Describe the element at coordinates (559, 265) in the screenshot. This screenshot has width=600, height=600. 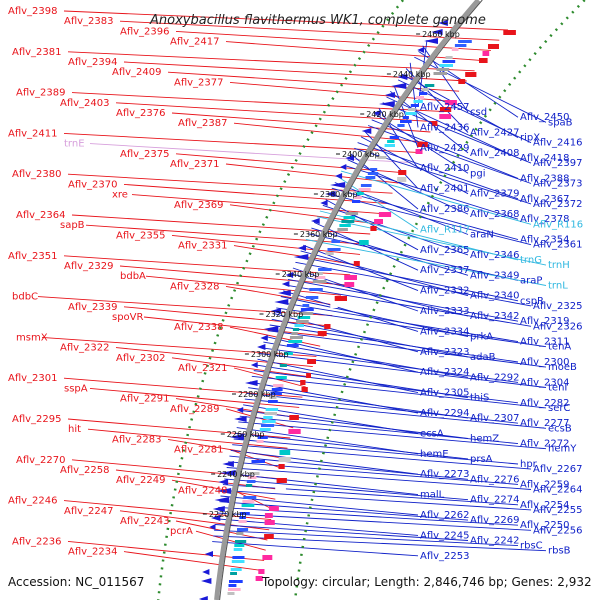
I see `gene-label-right: trnH` at that location.